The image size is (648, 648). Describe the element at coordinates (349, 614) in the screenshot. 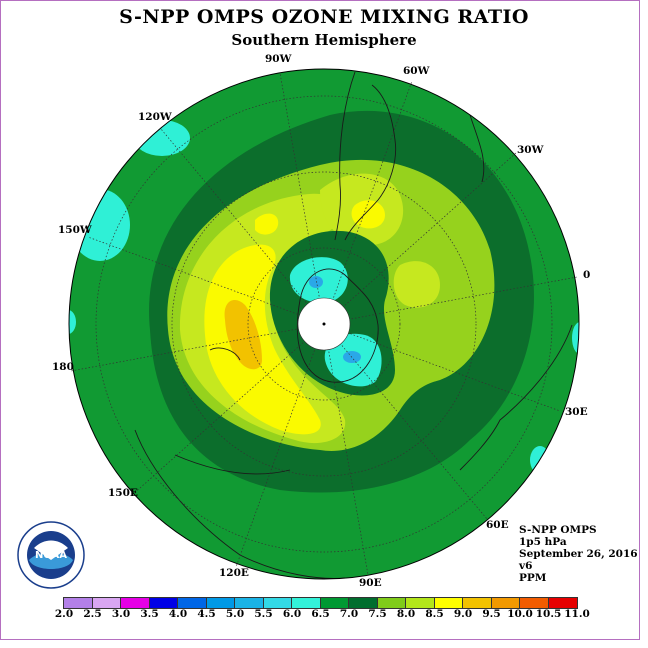

I see `colorbar-tick-label: 7.0` at that location.